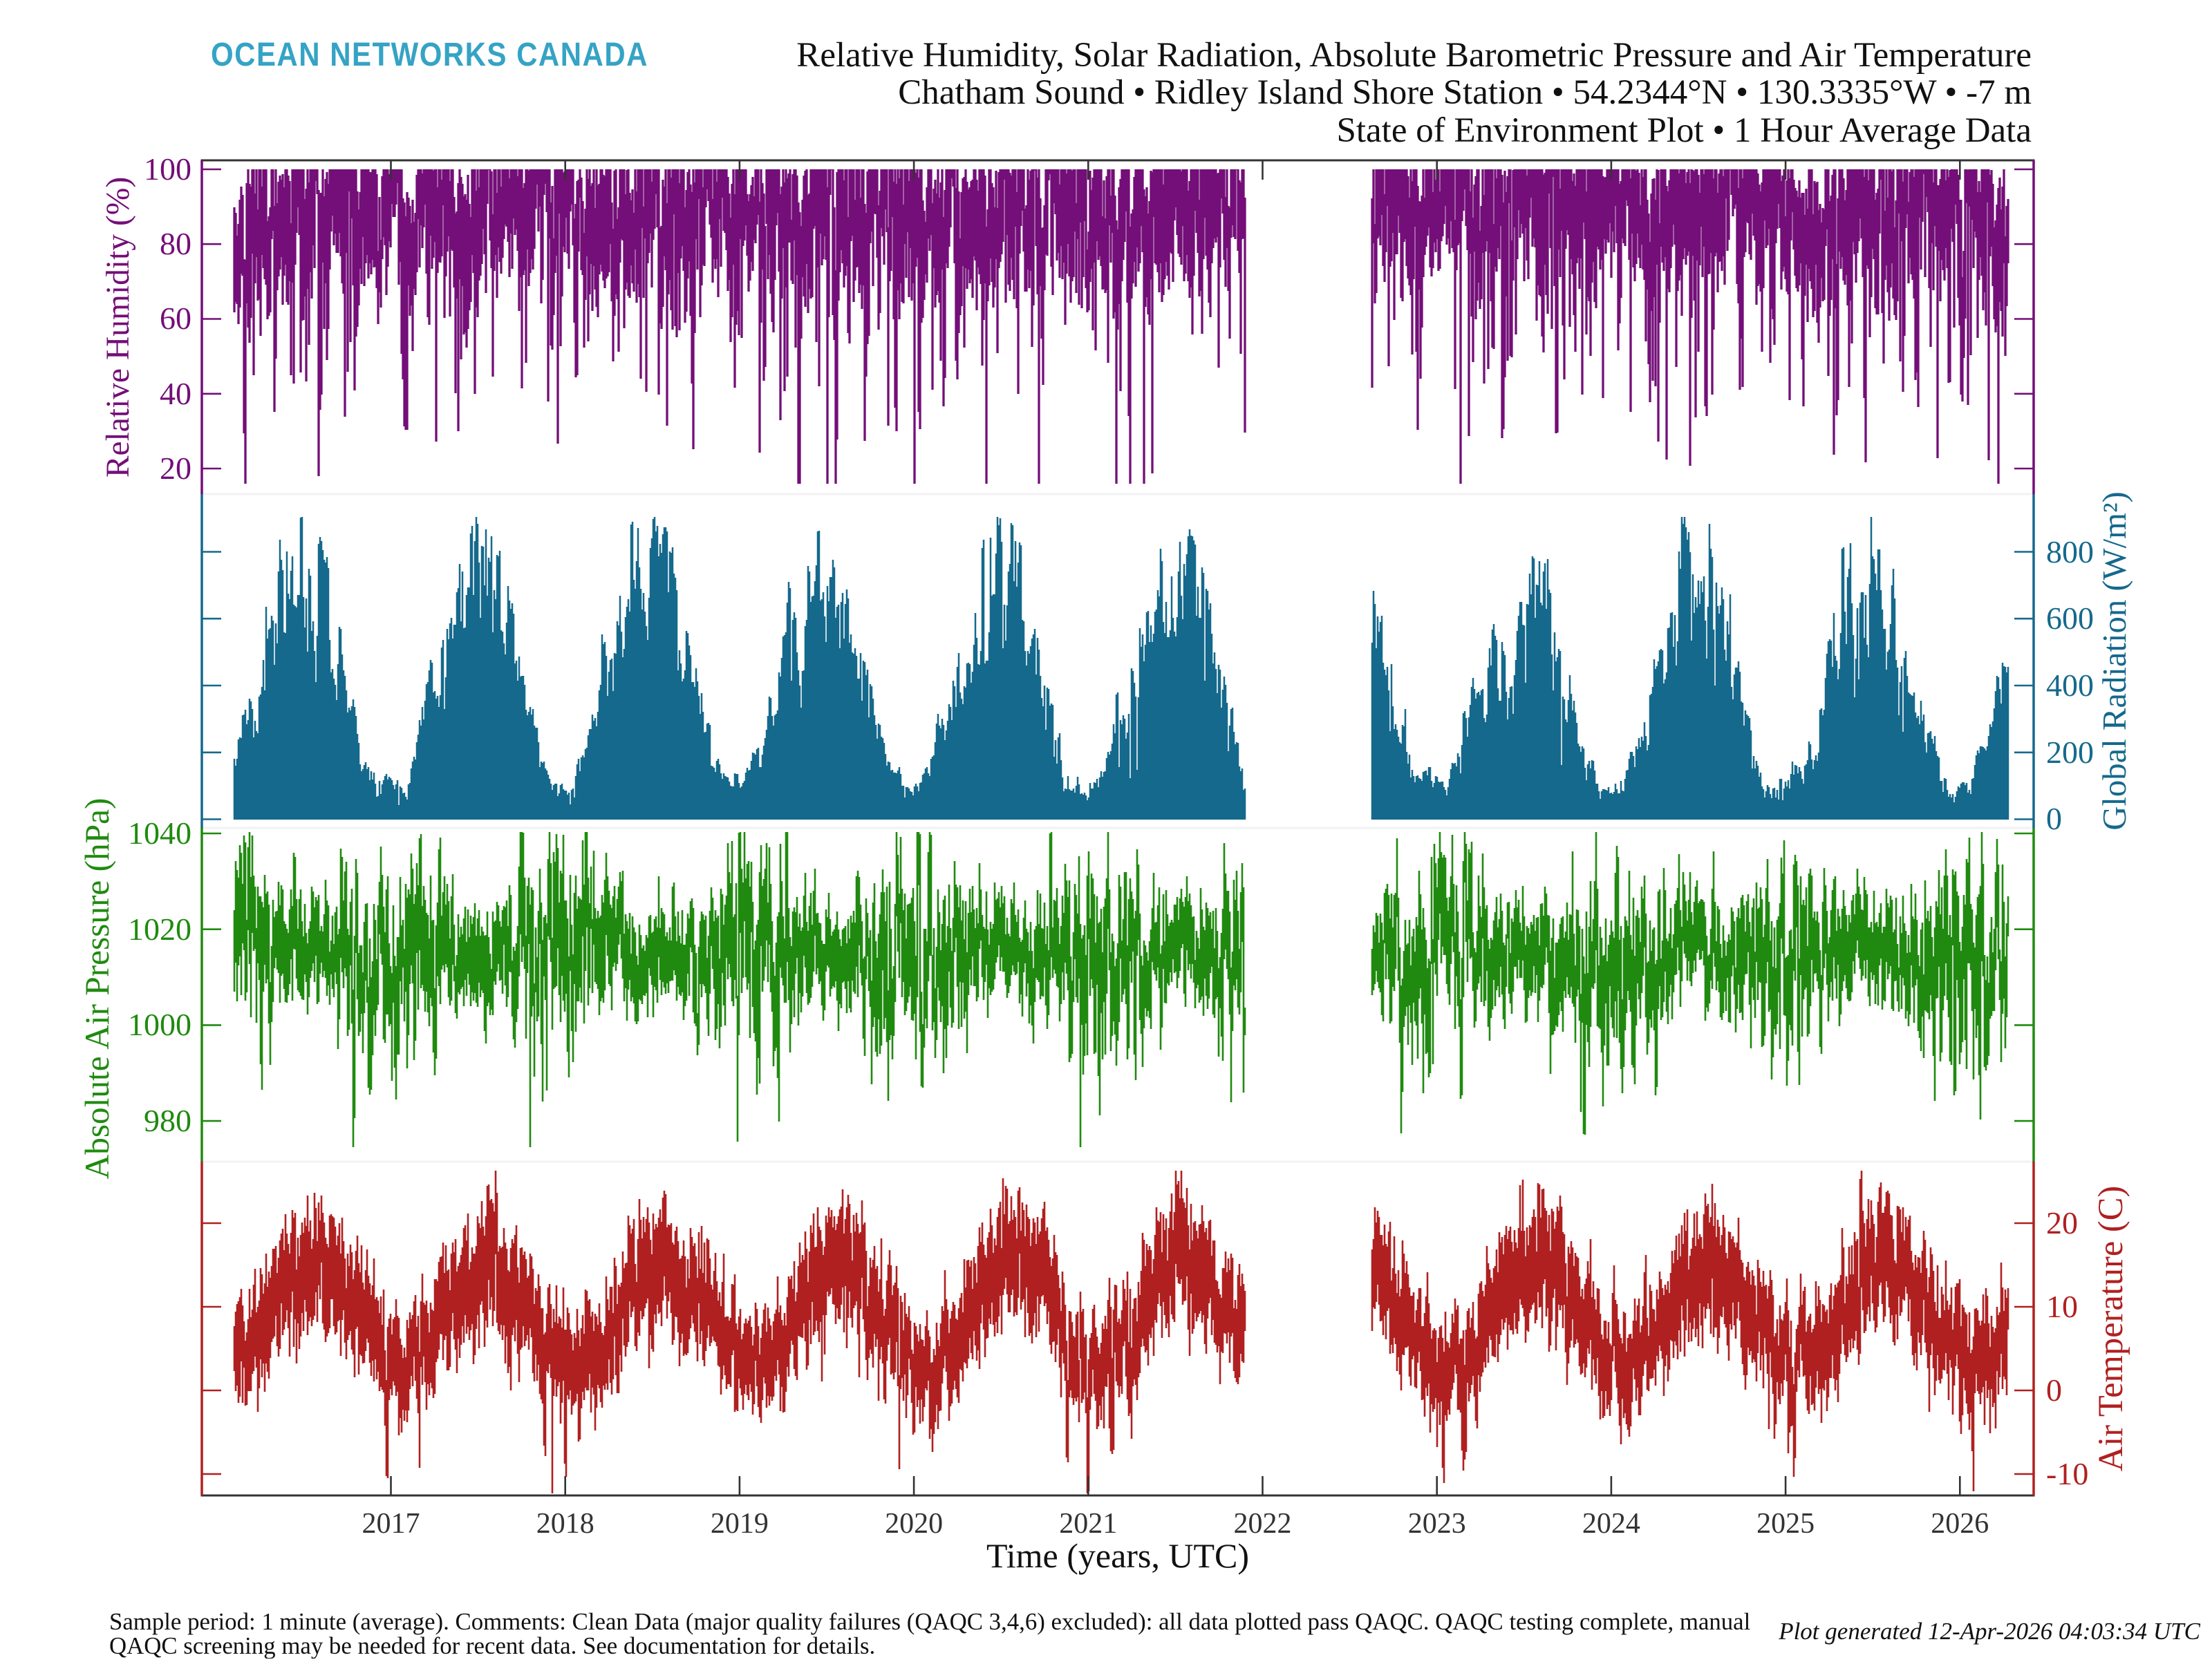 This screenshot has width=2212, height=1662. What do you see at coordinates (2070, 618) in the screenshot?
I see `svg-text: 600` at bounding box center [2070, 618].